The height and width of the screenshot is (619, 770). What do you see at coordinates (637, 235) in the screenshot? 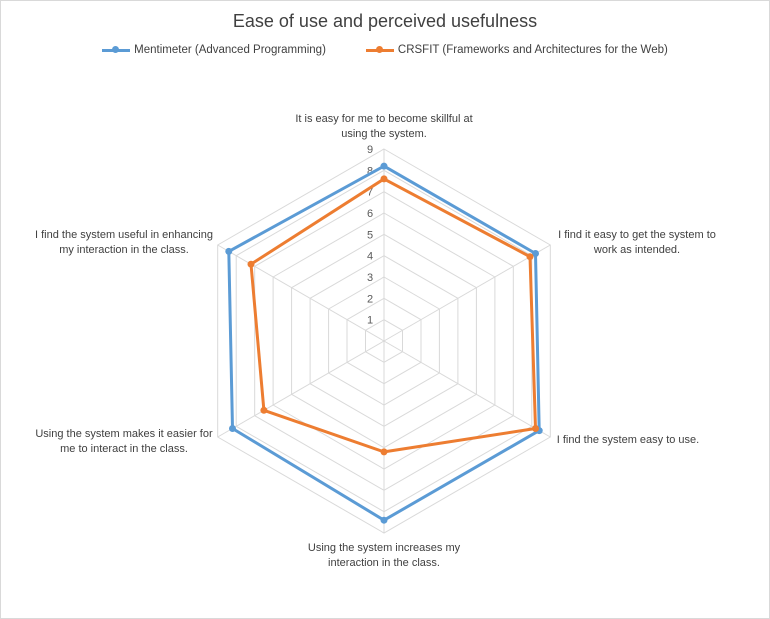
I see `category-label-1-line-0: I find it easy to get the system to` at bounding box center [637, 235].